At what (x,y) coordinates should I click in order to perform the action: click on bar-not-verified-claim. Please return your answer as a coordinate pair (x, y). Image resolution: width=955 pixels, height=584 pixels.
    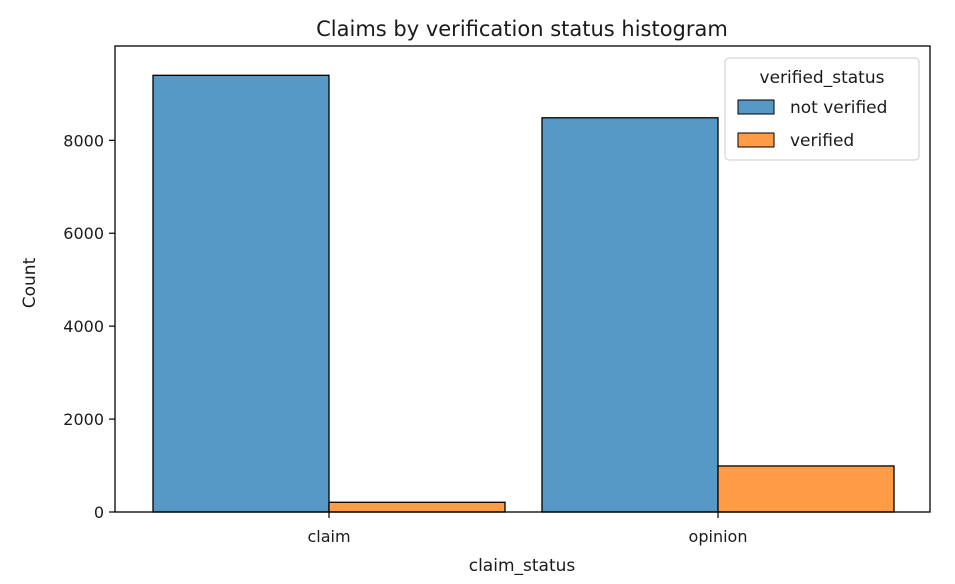
    Looking at the image, I should click on (241, 293).